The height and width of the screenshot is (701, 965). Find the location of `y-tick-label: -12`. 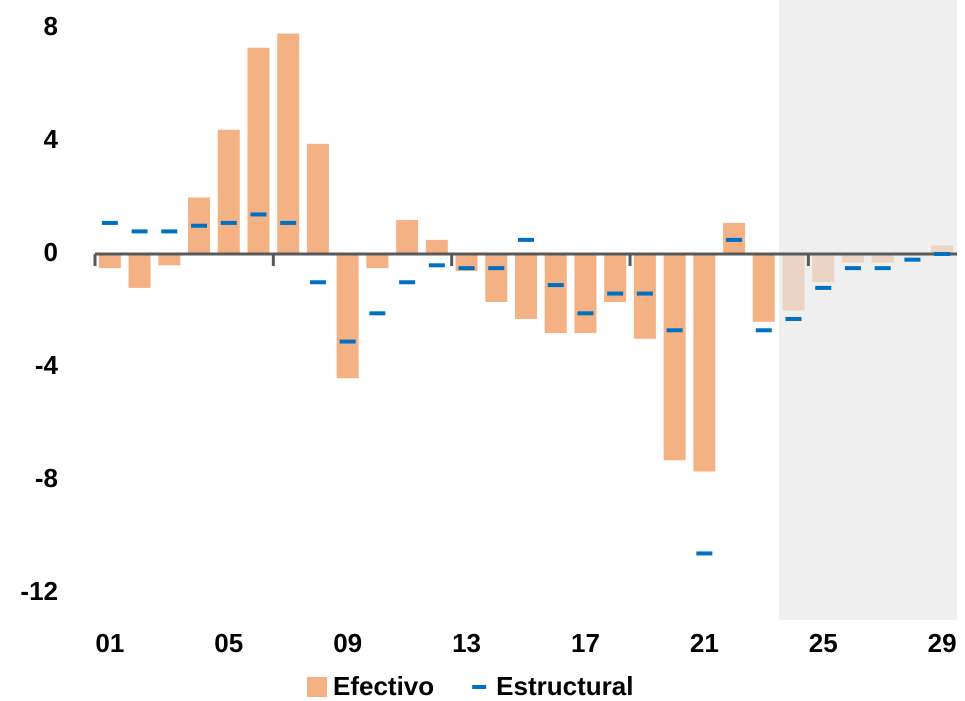

y-tick-label: -12 is located at coordinates (39, 591).